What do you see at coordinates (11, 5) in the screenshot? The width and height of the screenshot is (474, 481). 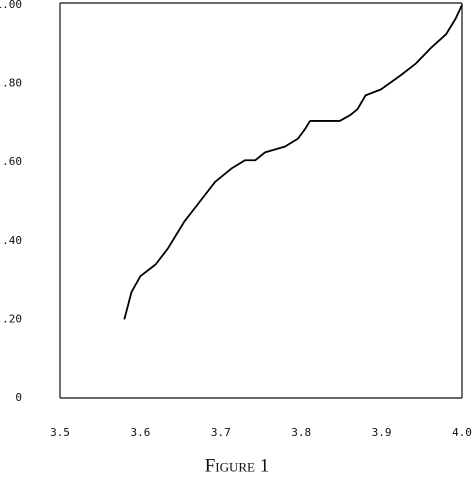 I see `y-tick-label: 1.00` at bounding box center [11, 5].